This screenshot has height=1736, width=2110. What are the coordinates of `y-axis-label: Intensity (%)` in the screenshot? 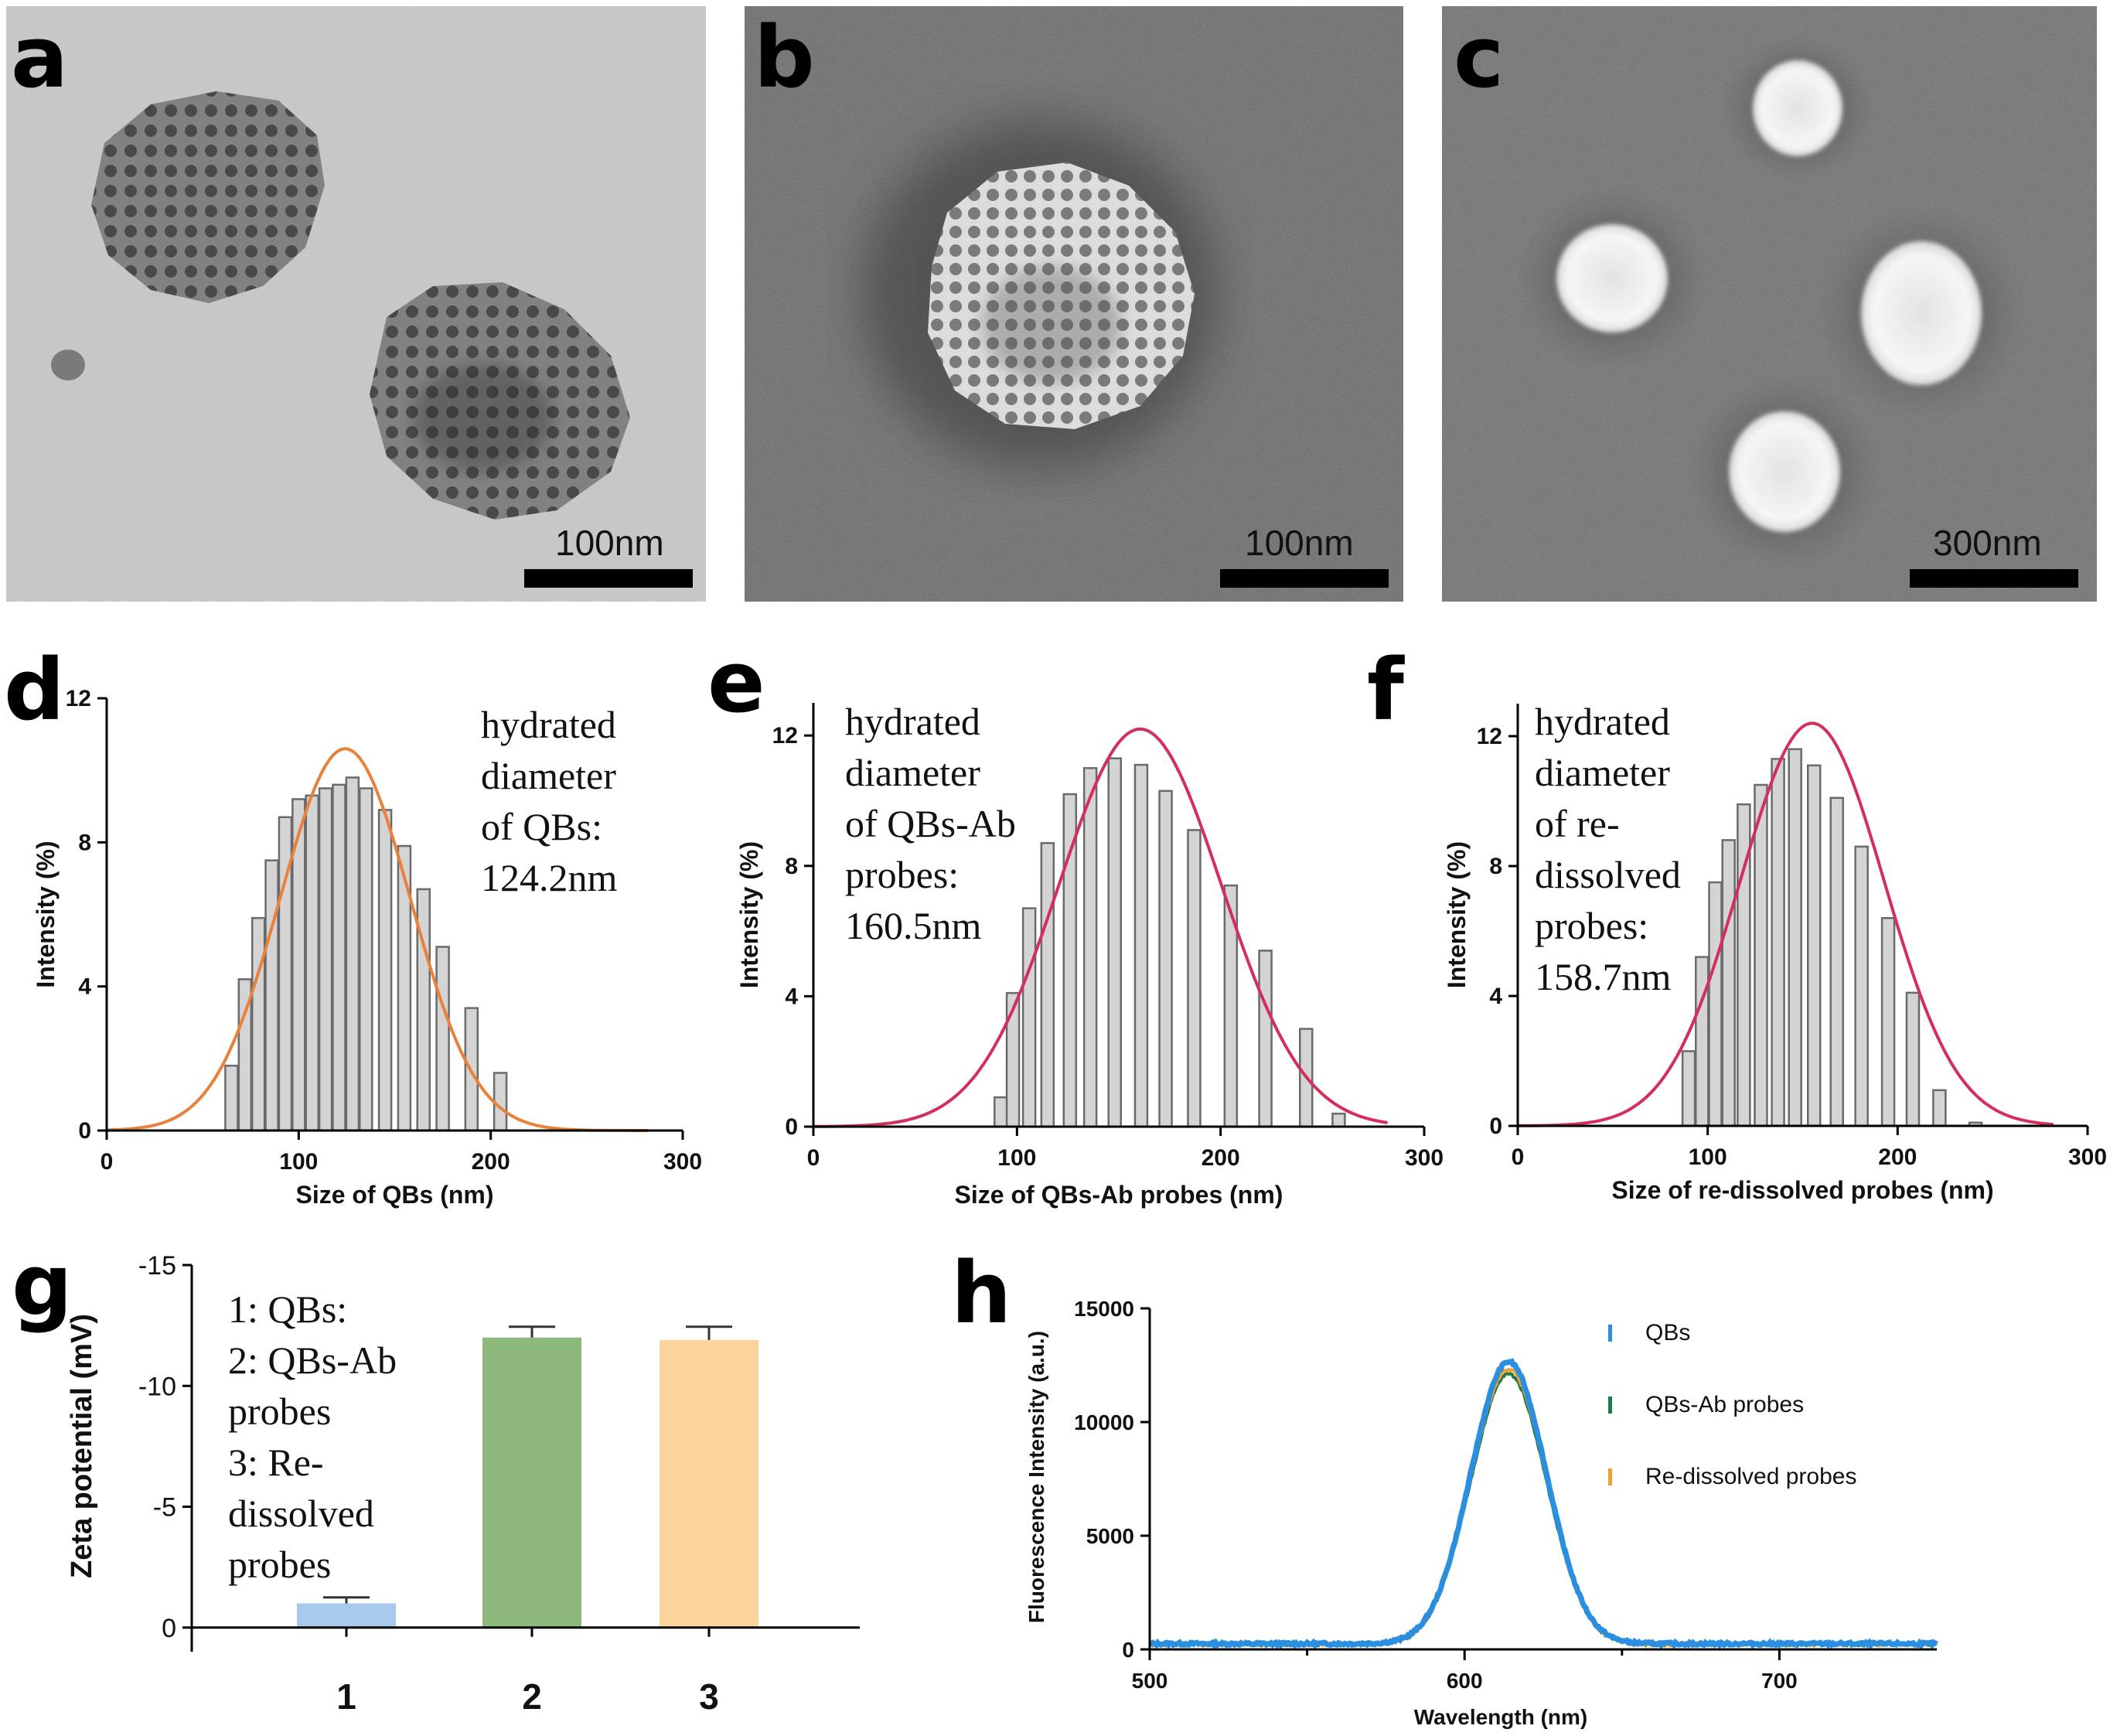 It's located at (749, 914).